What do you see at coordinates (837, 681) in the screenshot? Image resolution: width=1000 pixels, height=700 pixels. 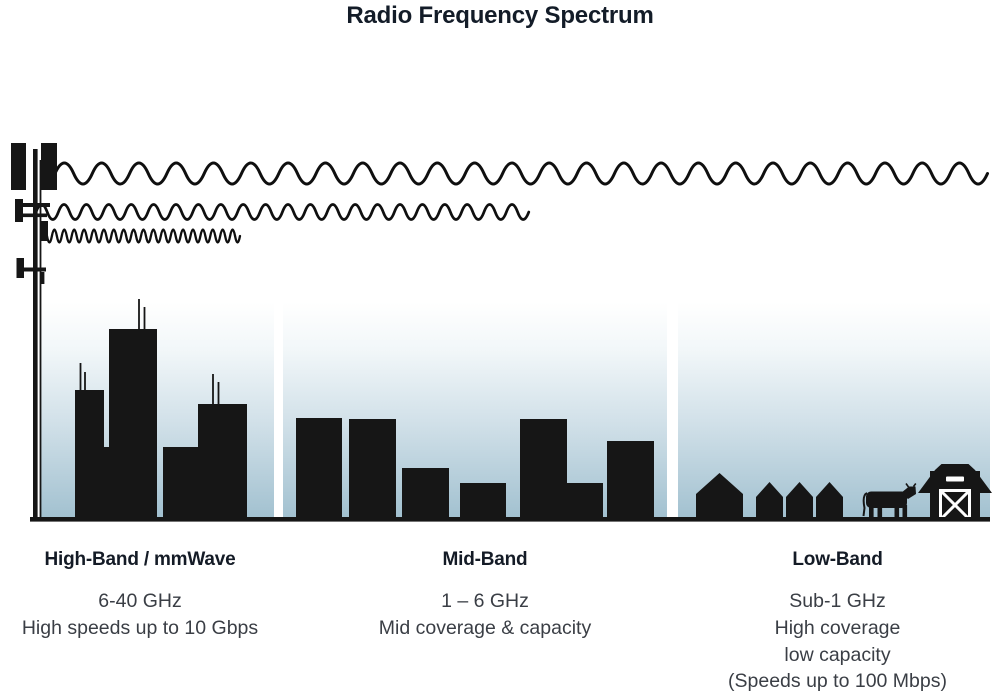 I see `low-band-speed: (Speeds up to 100 Mbps)` at bounding box center [837, 681].